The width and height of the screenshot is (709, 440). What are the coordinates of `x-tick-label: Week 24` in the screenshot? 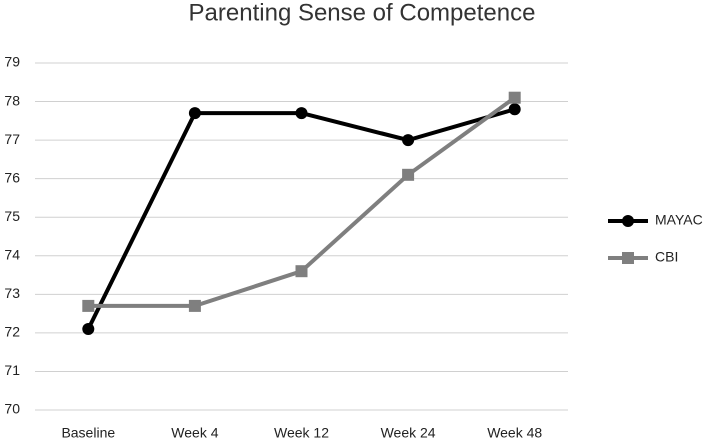 It's located at (408, 432).